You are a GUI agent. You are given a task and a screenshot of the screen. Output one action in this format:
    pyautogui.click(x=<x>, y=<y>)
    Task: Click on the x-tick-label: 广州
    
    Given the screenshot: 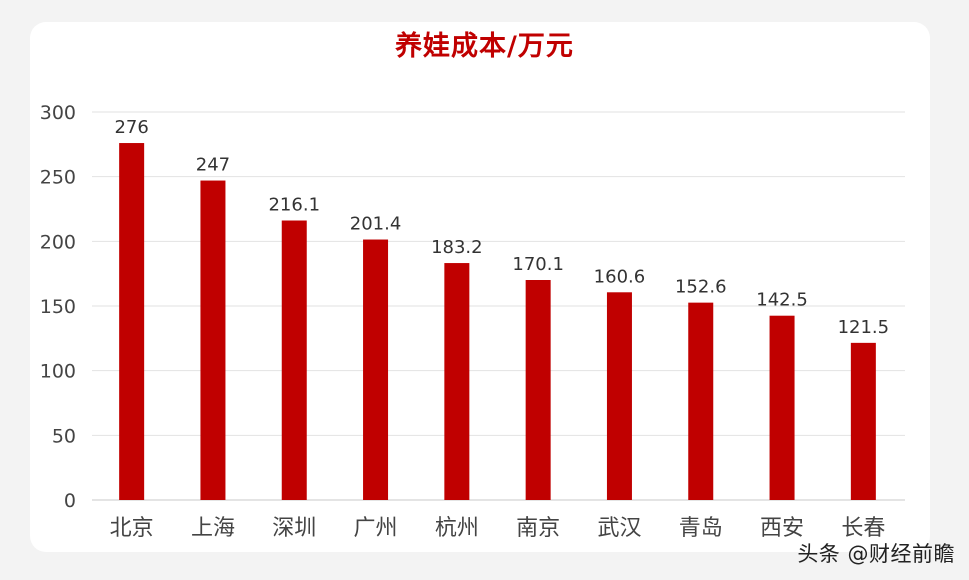 What is the action you would take?
    pyautogui.click(x=376, y=528)
    